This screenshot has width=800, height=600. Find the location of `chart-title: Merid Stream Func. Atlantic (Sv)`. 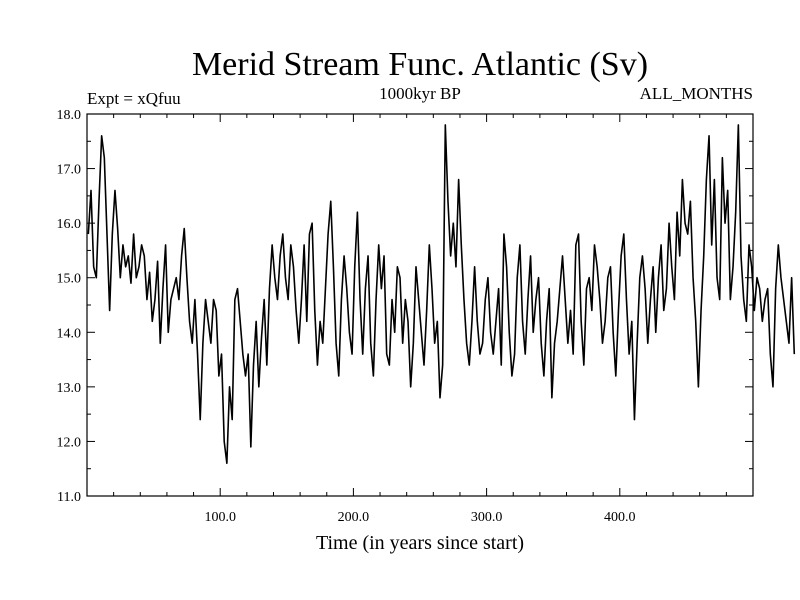

chart-title: Merid Stream Func. Atlantic (Sv) is located at coordinates (420, 64).